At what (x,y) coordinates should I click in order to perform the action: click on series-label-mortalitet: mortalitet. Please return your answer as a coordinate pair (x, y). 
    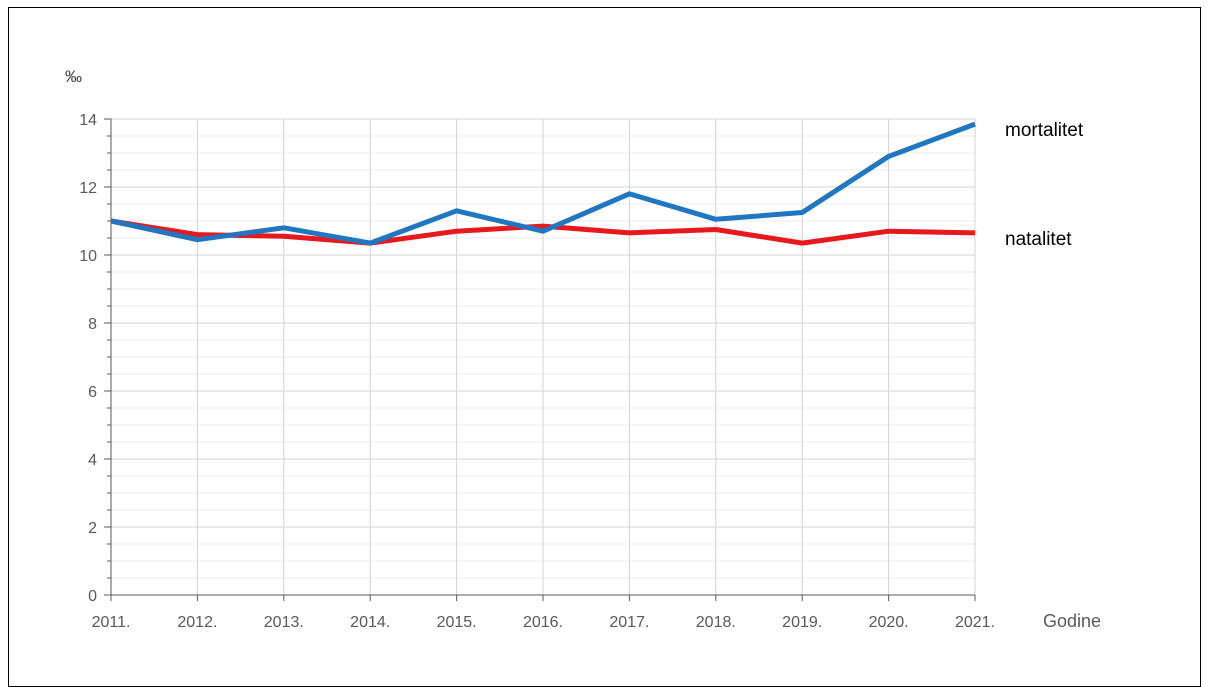
    Looking at the image, I should click on (1044, 130).